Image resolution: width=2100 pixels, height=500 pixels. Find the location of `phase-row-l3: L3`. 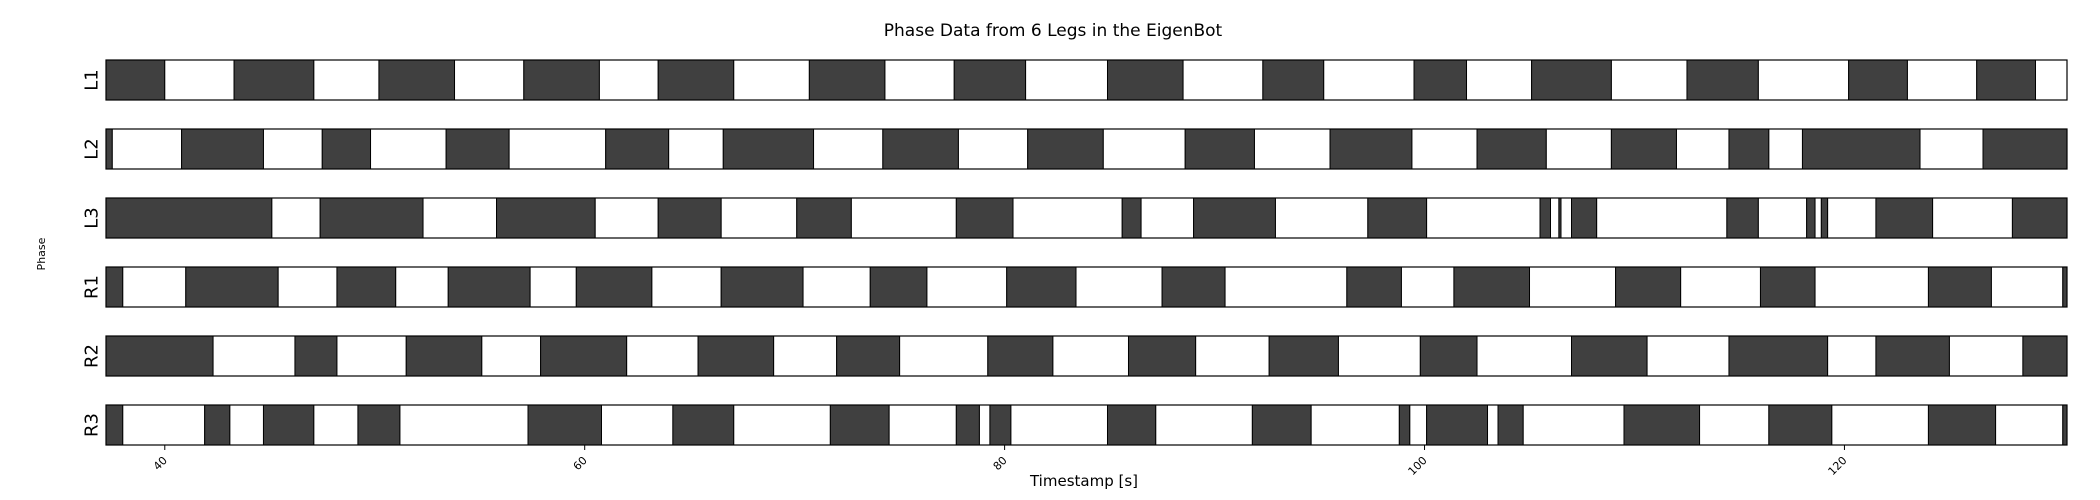

phase-row-l3: L3 is located at coordinates (1075, 218).